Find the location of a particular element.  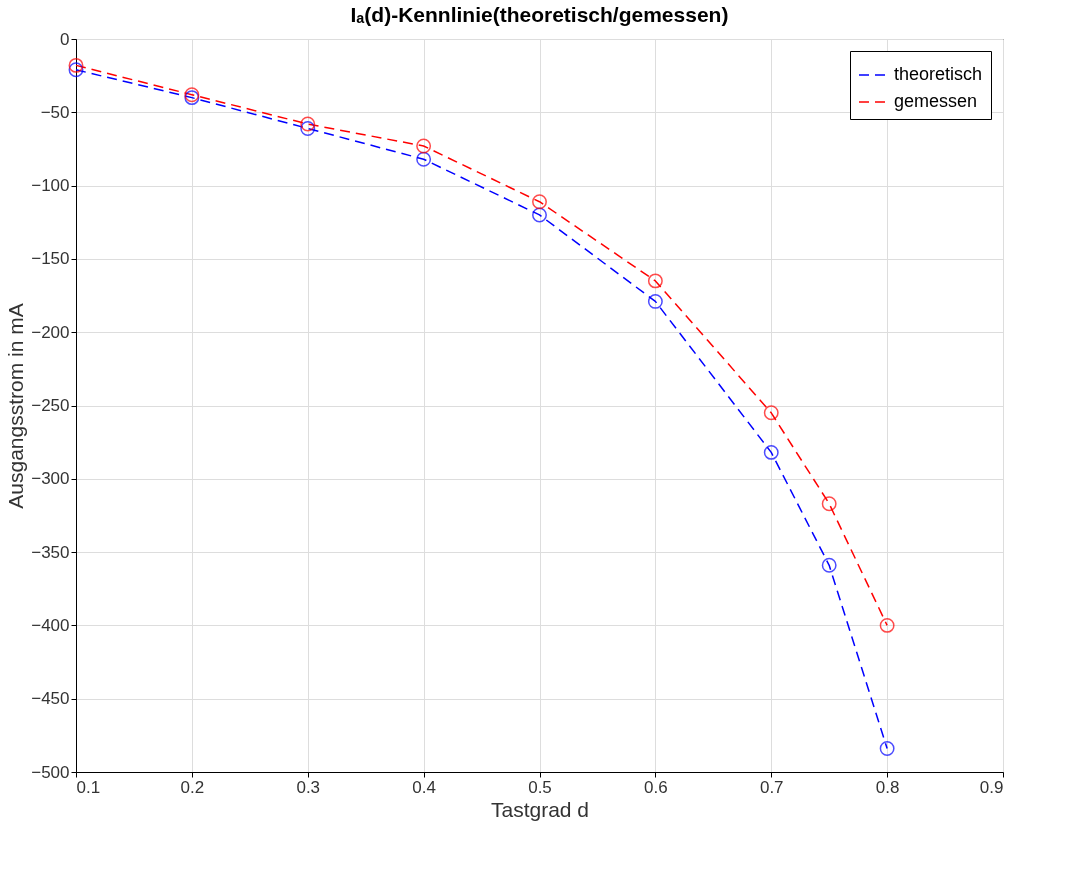

y-tick-label: −300 is located at coordinates (50, 479).